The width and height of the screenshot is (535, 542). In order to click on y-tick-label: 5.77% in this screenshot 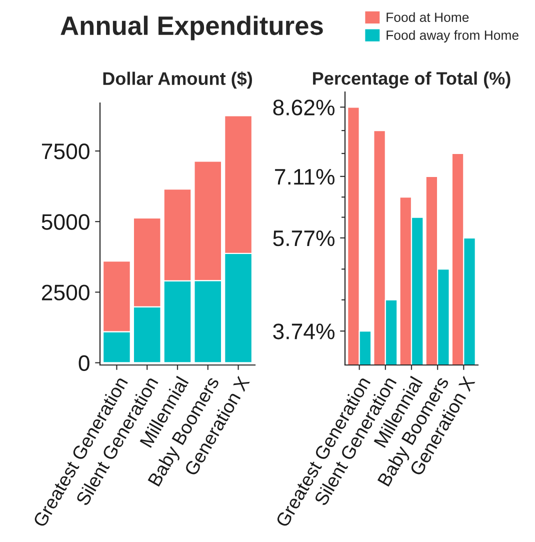, I will do `click(303, 238)`.